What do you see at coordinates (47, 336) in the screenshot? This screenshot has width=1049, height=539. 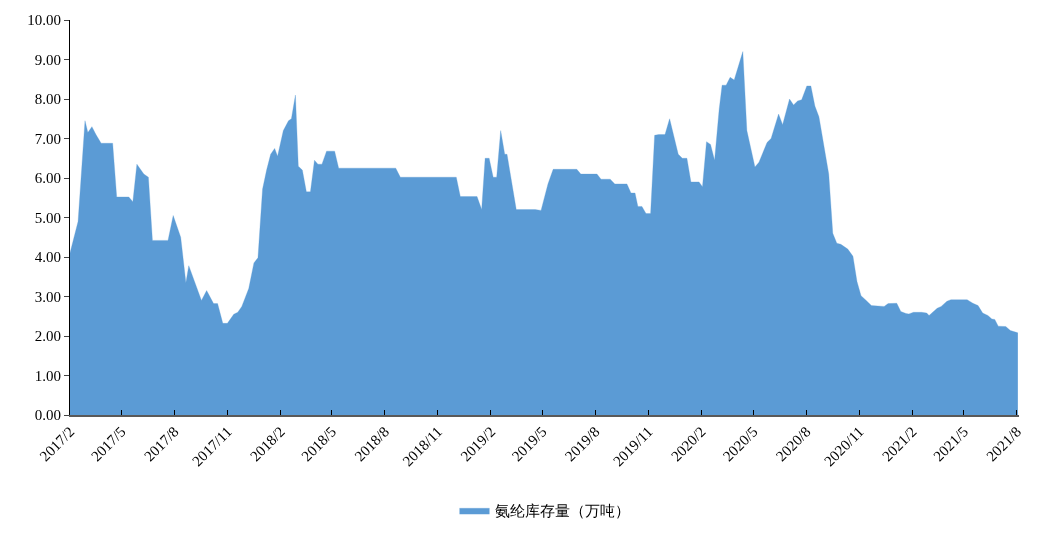 I see `y-tick-label: 2.00` at bounding box center [47, 336].